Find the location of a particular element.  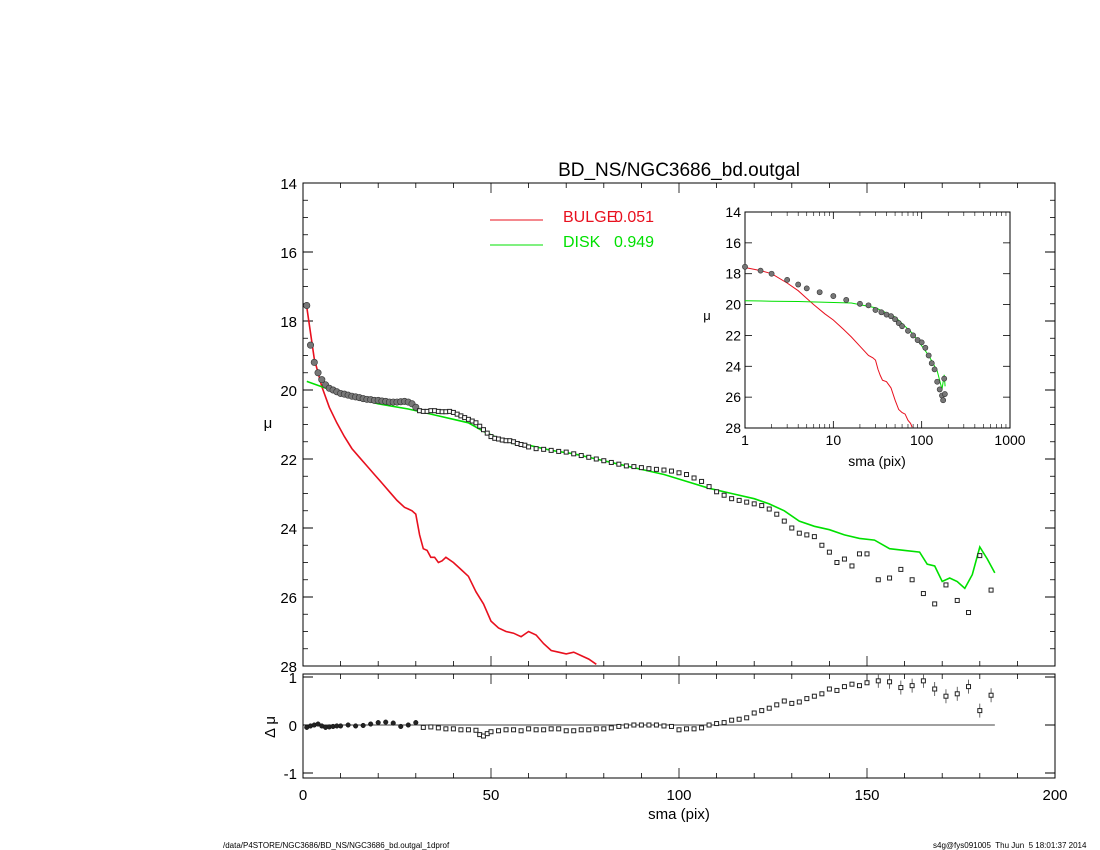

legend: BULGE 0.051 DISK 0.949 is located at coordinates (572, 230).